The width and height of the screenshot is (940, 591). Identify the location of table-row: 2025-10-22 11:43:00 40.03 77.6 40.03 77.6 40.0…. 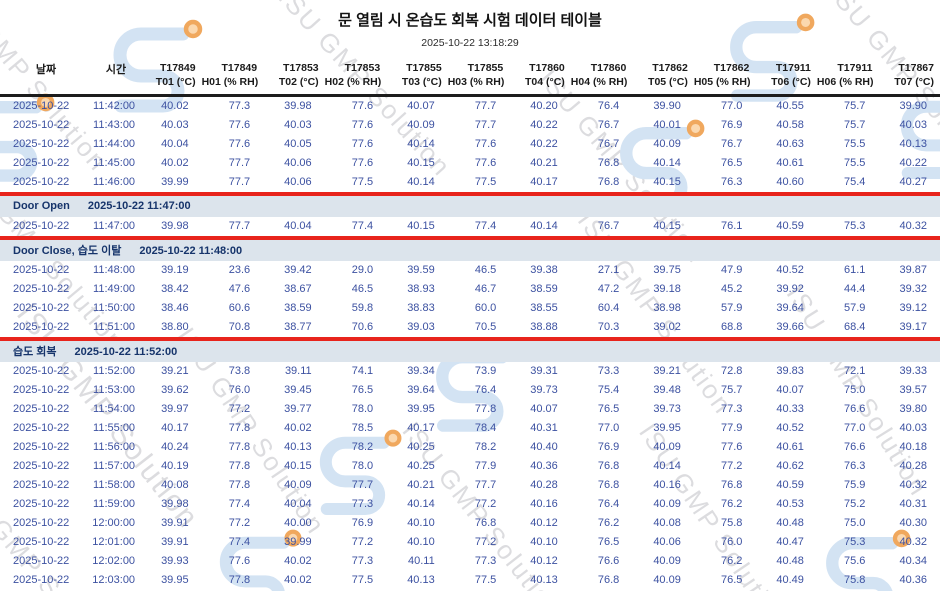
(470, 125).